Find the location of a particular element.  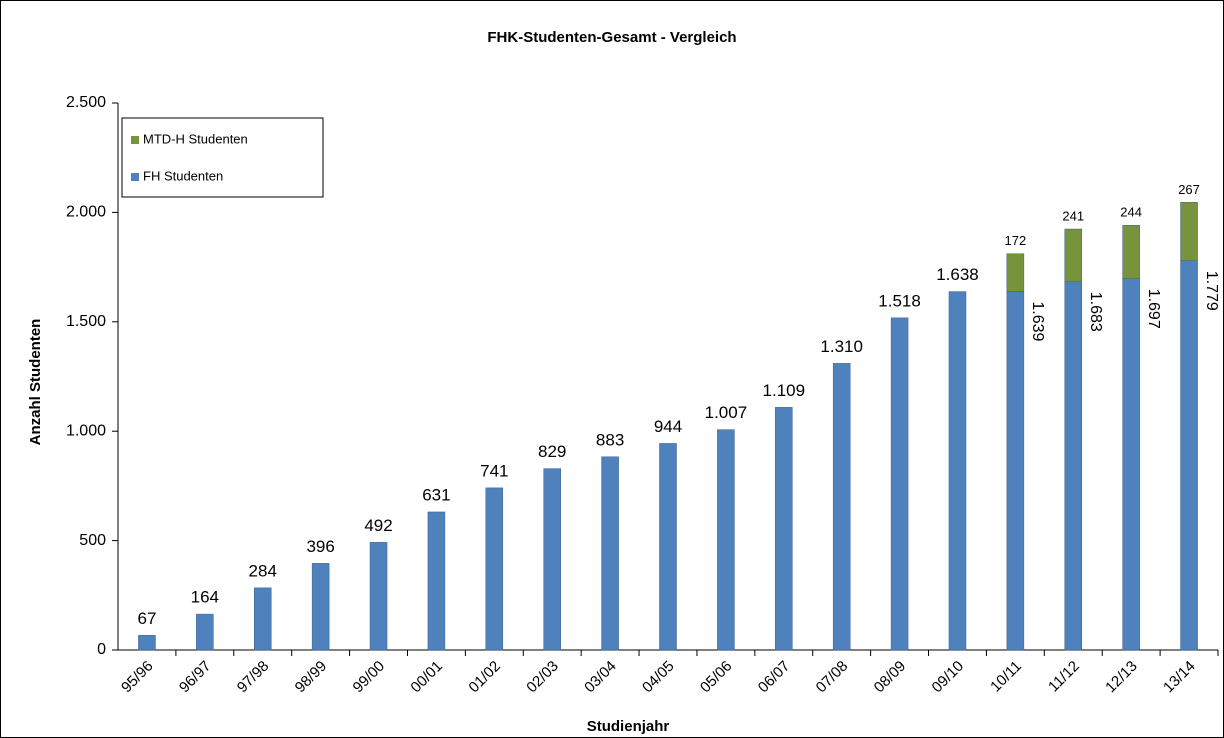

chart-title: FHK-Studenten-Gesamt - Vergleich is located at coordinates (611, 37).